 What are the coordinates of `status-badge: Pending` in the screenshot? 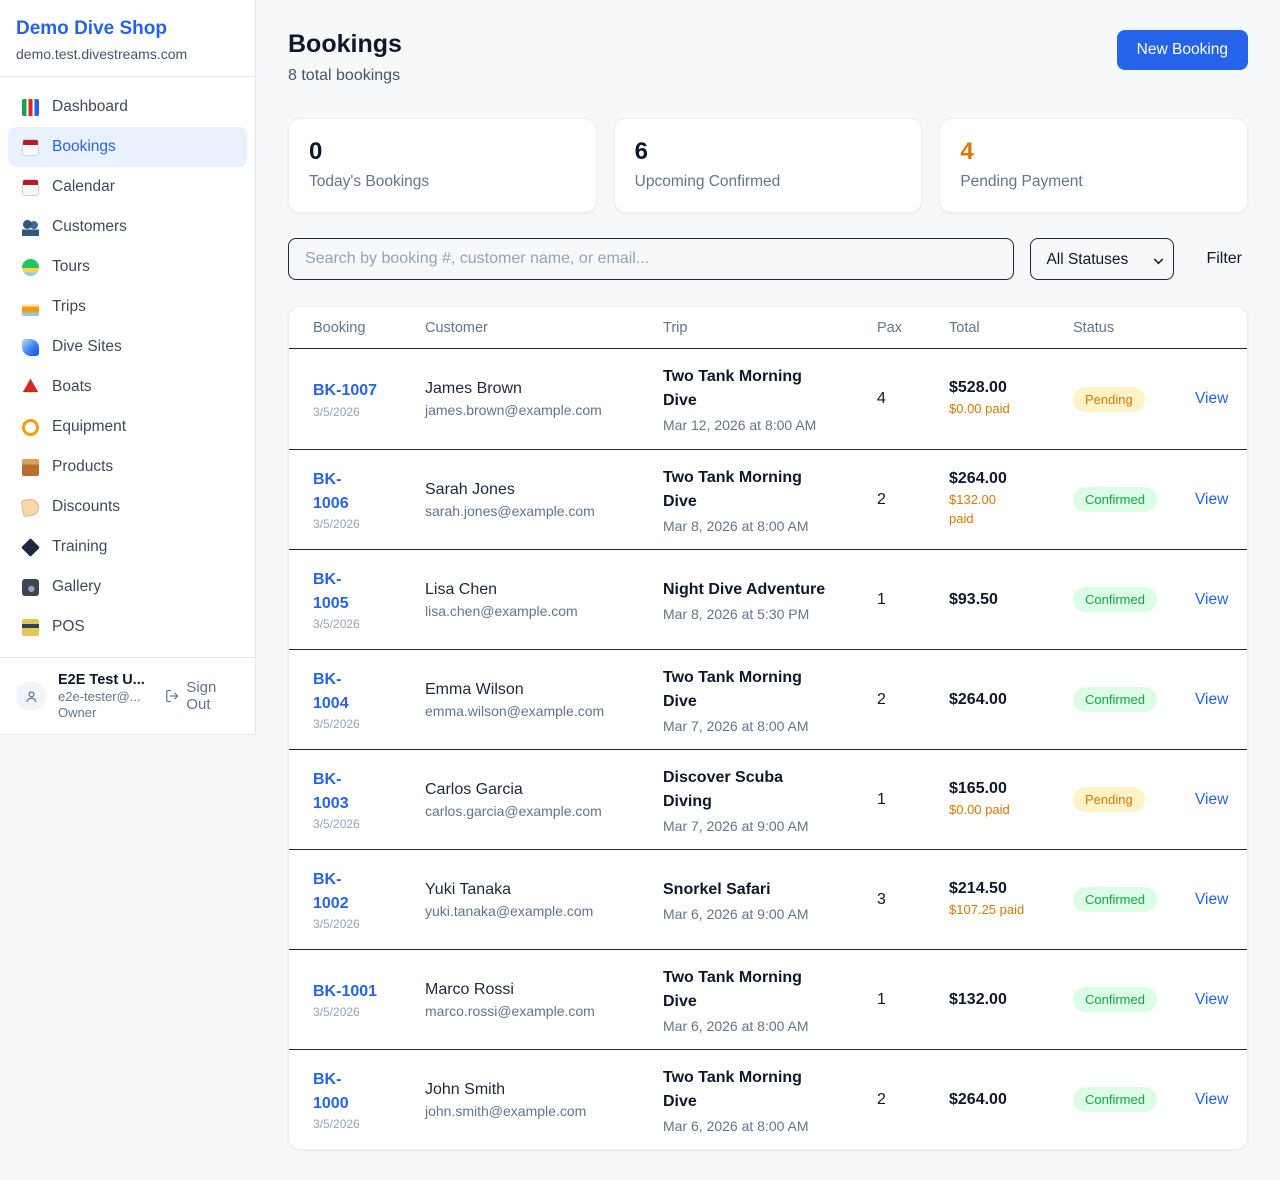 It's located at (1109, 799).